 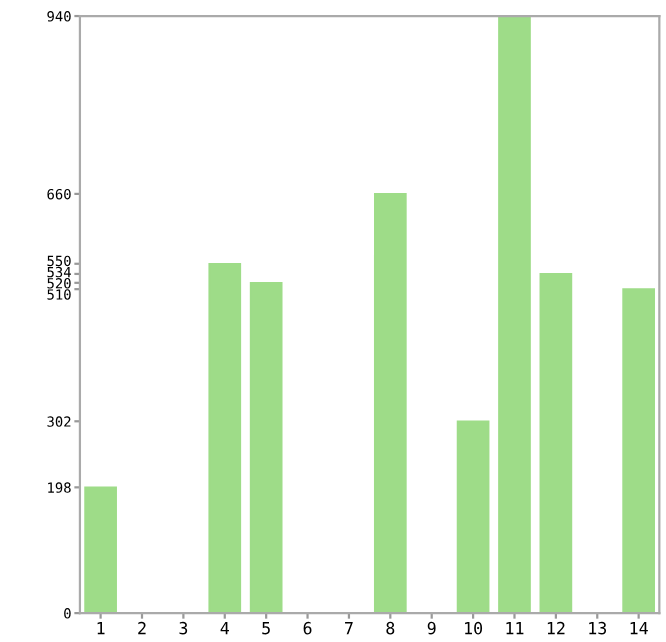 What do you see at coordinates (101, 628) in the screenshot?
I see `x-tick-label: 1` at bounding box center [101, 628].